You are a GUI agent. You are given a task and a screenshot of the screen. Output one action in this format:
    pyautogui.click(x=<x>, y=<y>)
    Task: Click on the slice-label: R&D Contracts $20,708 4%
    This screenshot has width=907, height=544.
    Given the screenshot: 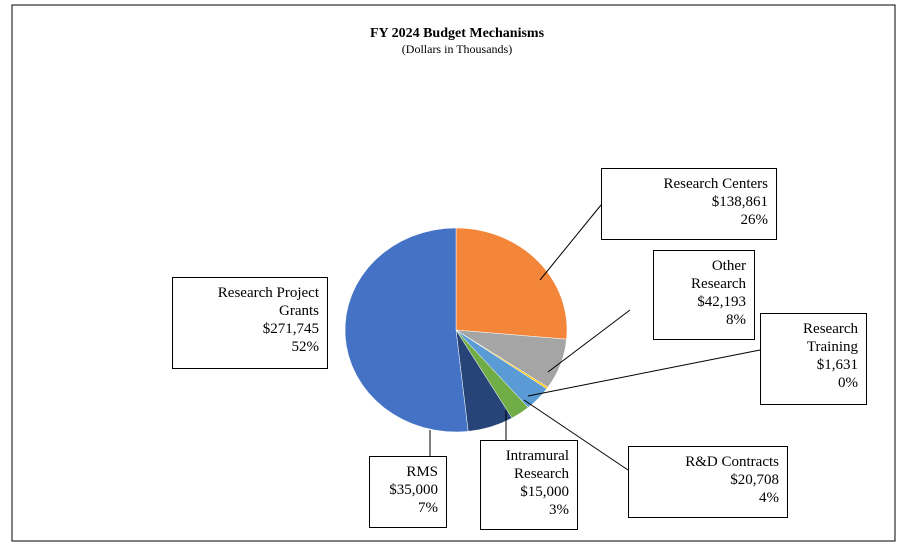 What is the action you would take?
    pyautogui.click(x=708, y=482)
    